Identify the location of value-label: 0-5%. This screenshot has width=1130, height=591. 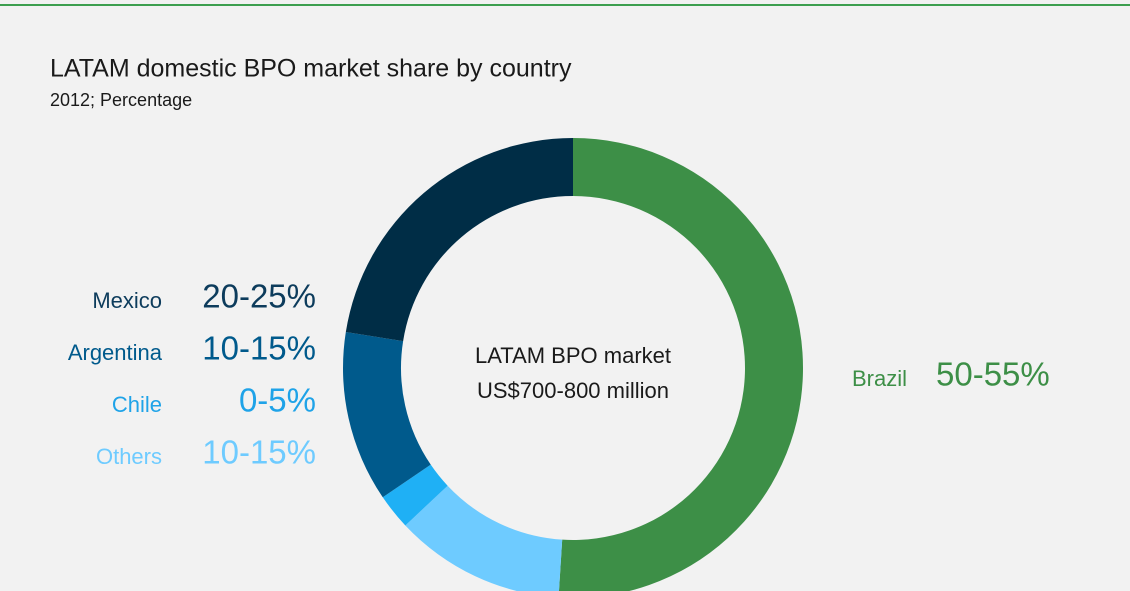
(277, 400).